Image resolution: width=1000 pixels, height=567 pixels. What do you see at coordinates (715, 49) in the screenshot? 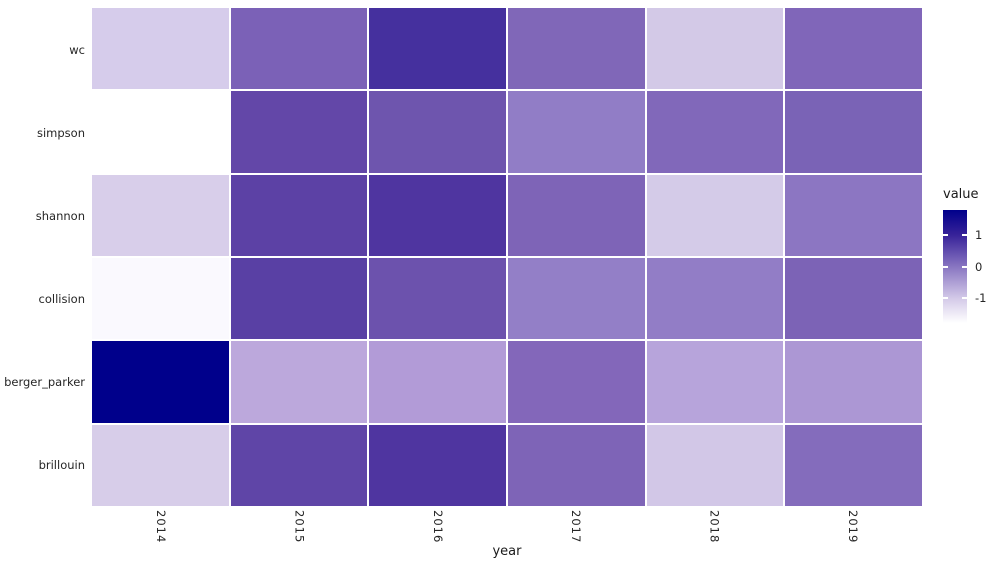
I see `heatmap-cell-wc-2018` at bounding box center [715, 49].